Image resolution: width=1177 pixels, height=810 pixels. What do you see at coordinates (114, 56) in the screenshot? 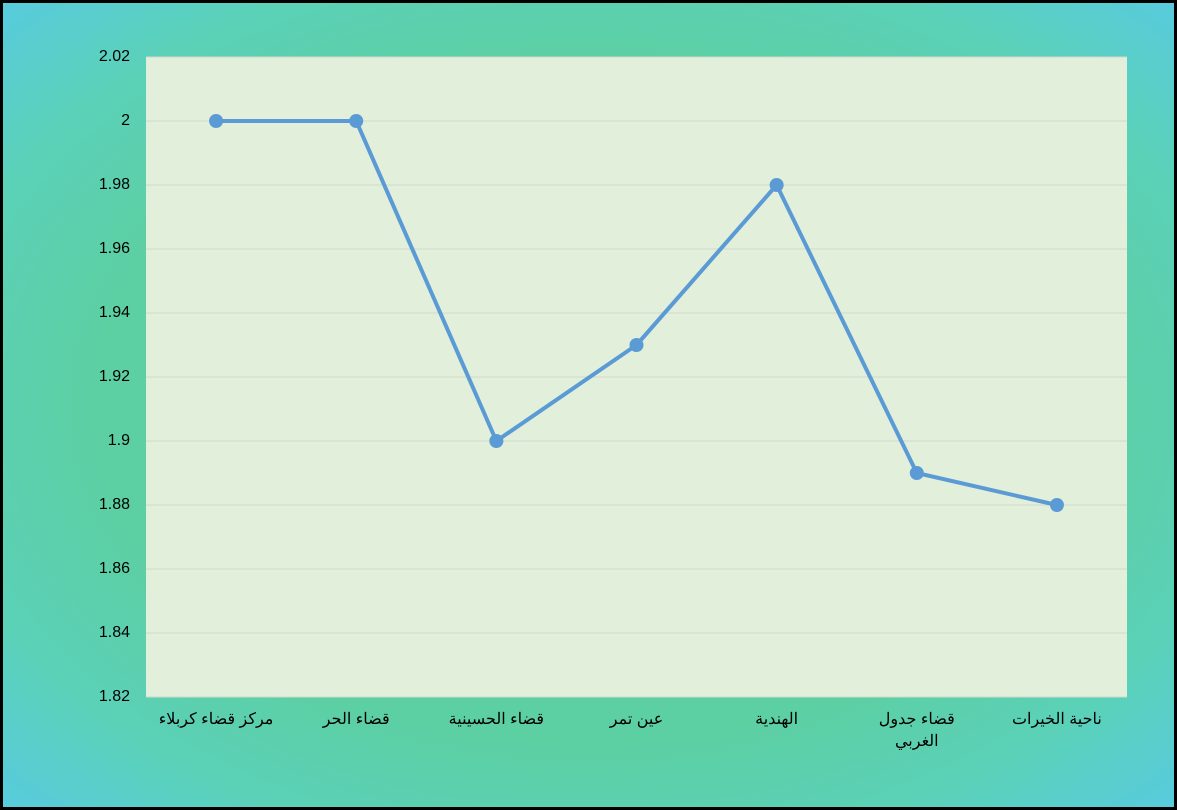
I see `y-tick-label: 2.02` at bounding box center [114, 56].